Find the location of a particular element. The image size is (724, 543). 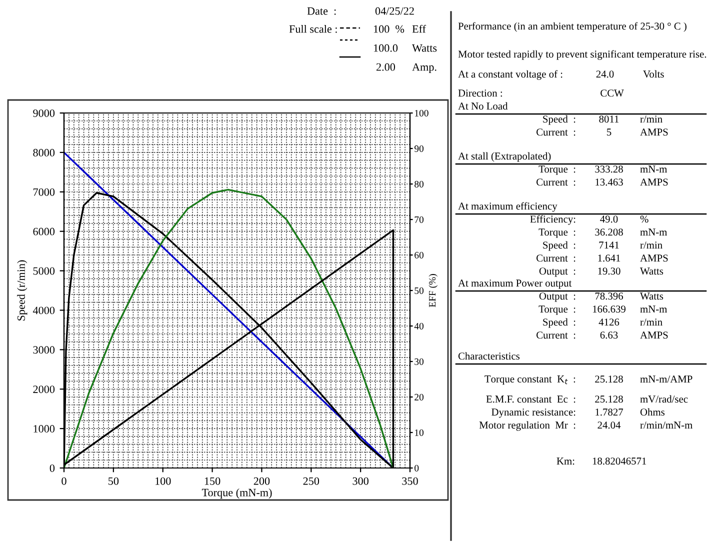

text: 333.28 is located at coordinates (609, 169).